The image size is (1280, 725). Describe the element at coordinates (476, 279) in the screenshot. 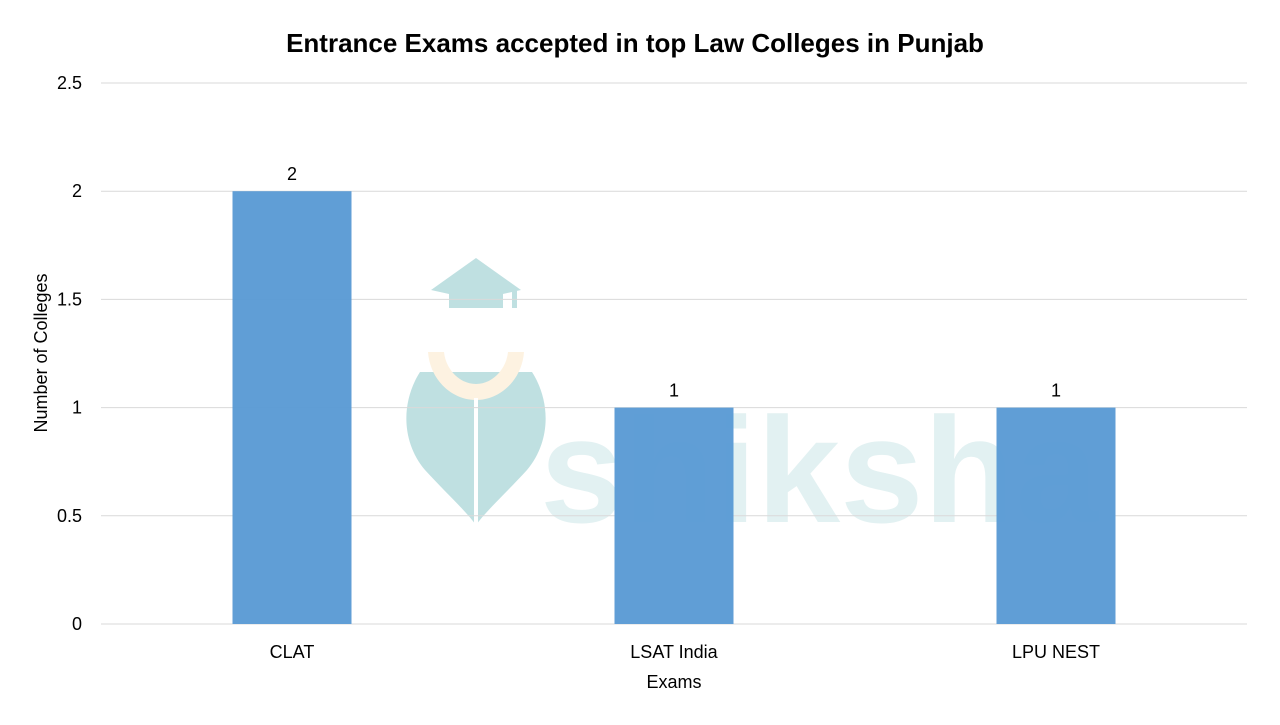

I see `graduation-cap-icon` at that location.